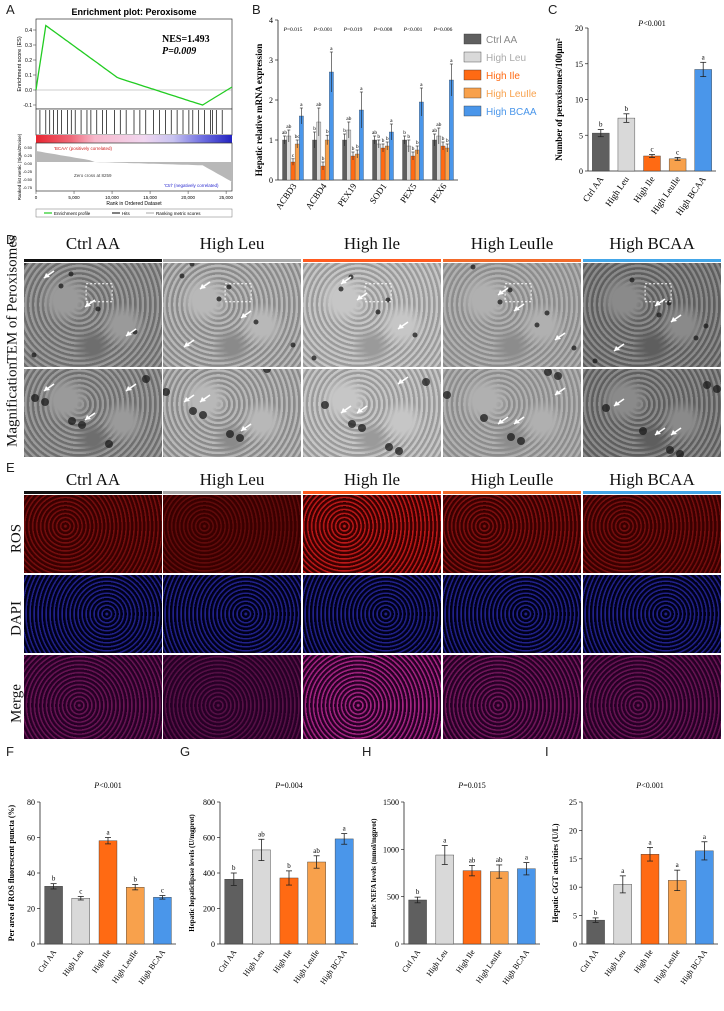  Describe the element at coordinates (134, 195) in the screenshot. I see `rank-ticks: 0 5,000 10,000 15,000 20,000 25,000` at that location.